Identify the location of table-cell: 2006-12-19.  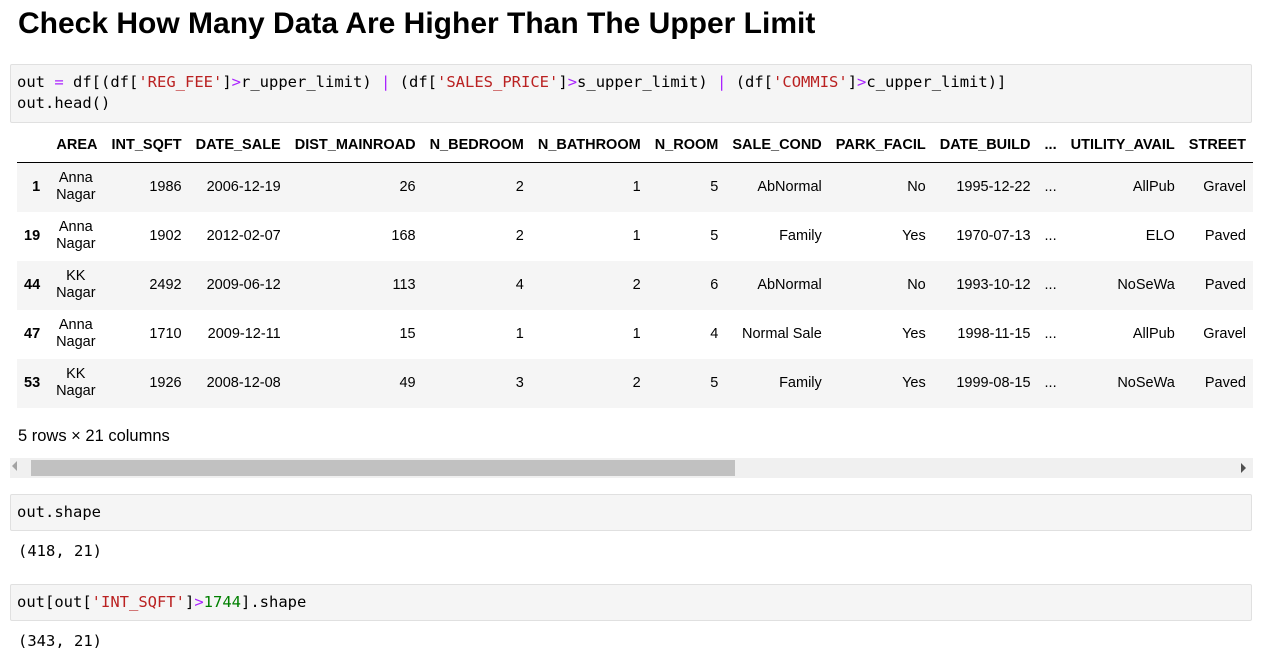
(243, 187).